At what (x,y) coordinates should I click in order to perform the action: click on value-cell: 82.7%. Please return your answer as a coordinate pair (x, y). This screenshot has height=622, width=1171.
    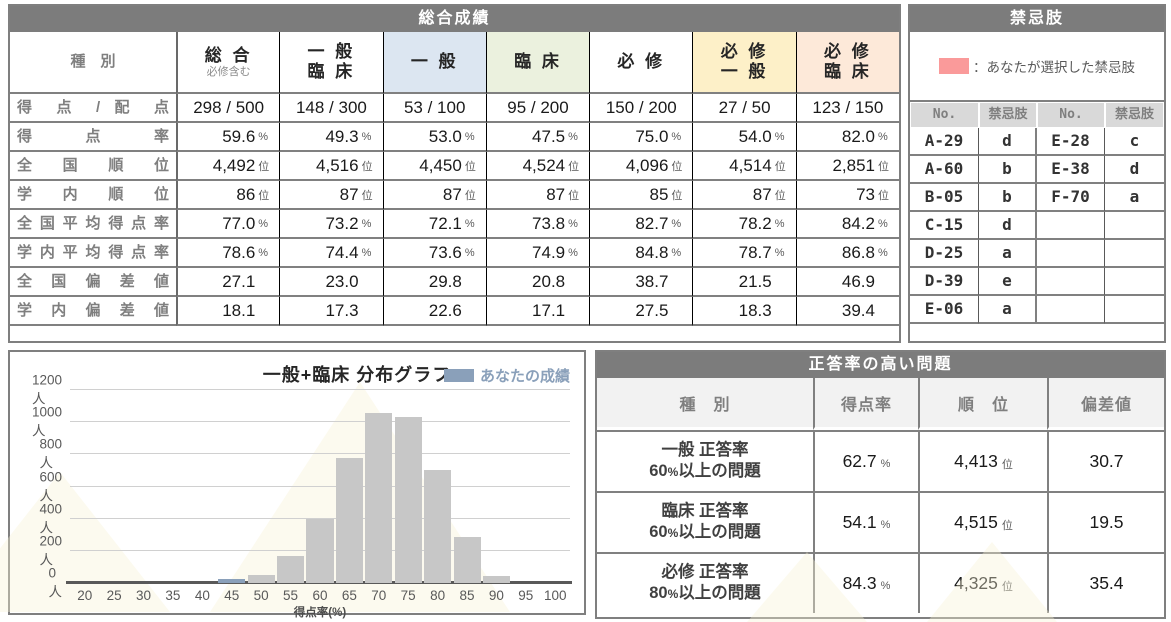
    Looking at the image, I should click on (641, 224).